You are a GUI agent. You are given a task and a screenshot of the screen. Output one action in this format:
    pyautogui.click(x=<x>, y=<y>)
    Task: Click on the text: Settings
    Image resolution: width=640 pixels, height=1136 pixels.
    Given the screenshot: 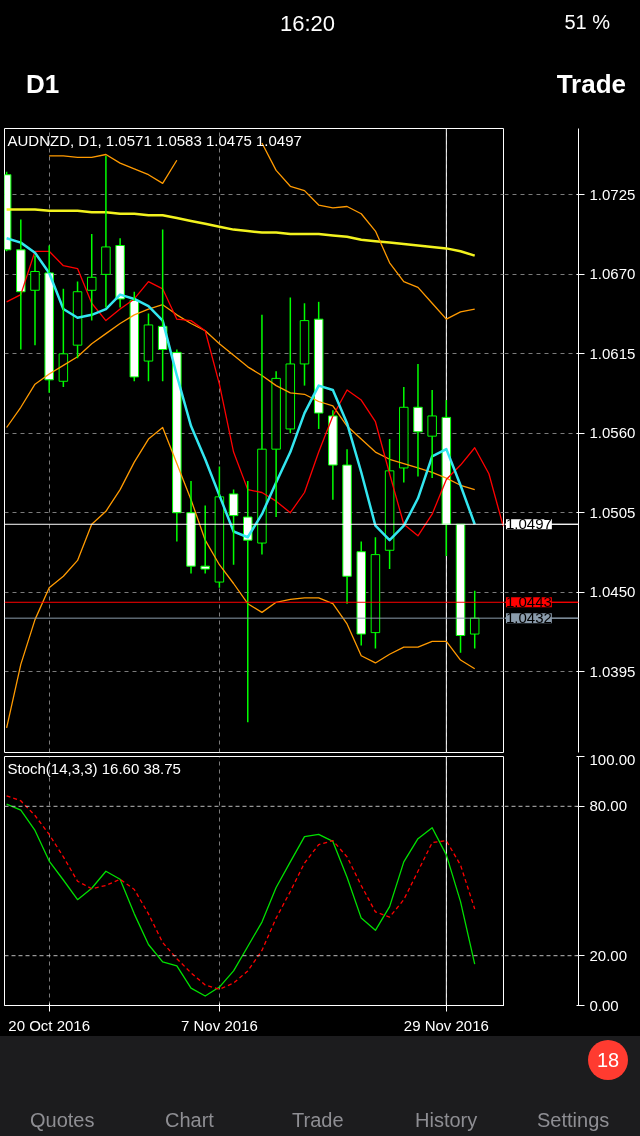 What is the action you would take?
    pyautogui.click(x=573, y=1120)
    